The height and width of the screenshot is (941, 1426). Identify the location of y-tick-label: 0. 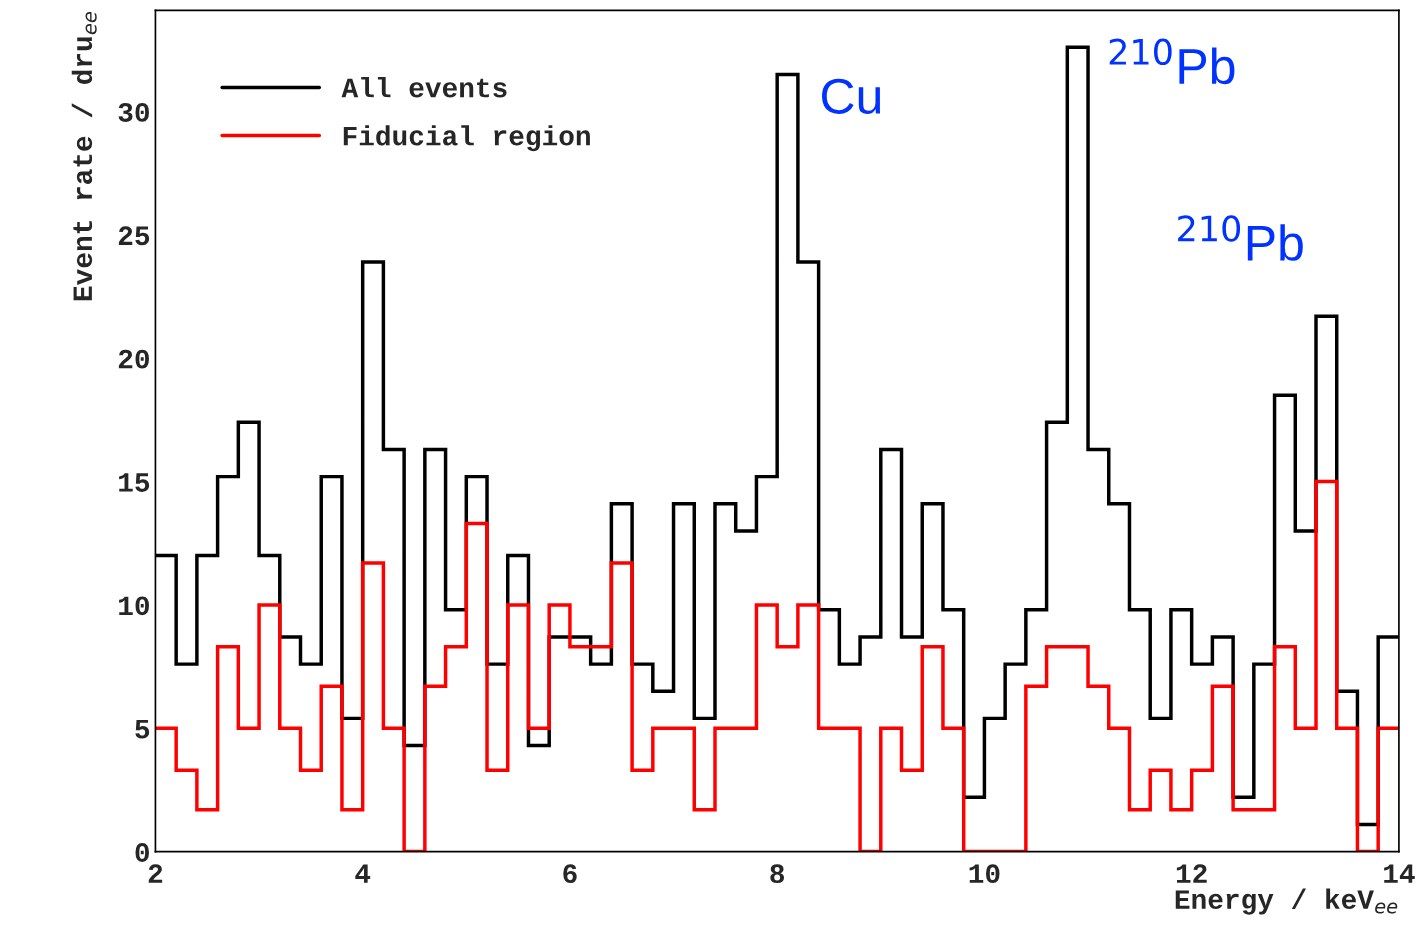
(142, 852).